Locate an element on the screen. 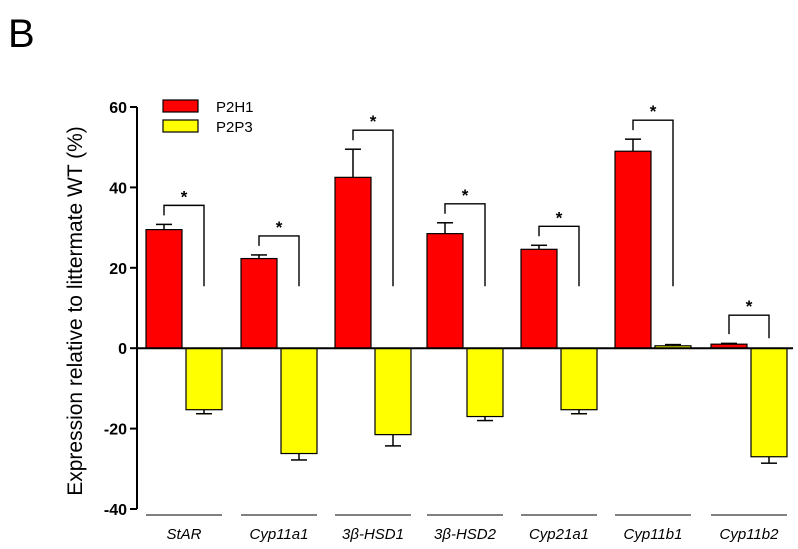 This screenshot has height=549, width=798. y-axis: -40 -20 0 20 40 60 is located at coordinates (120, 309).